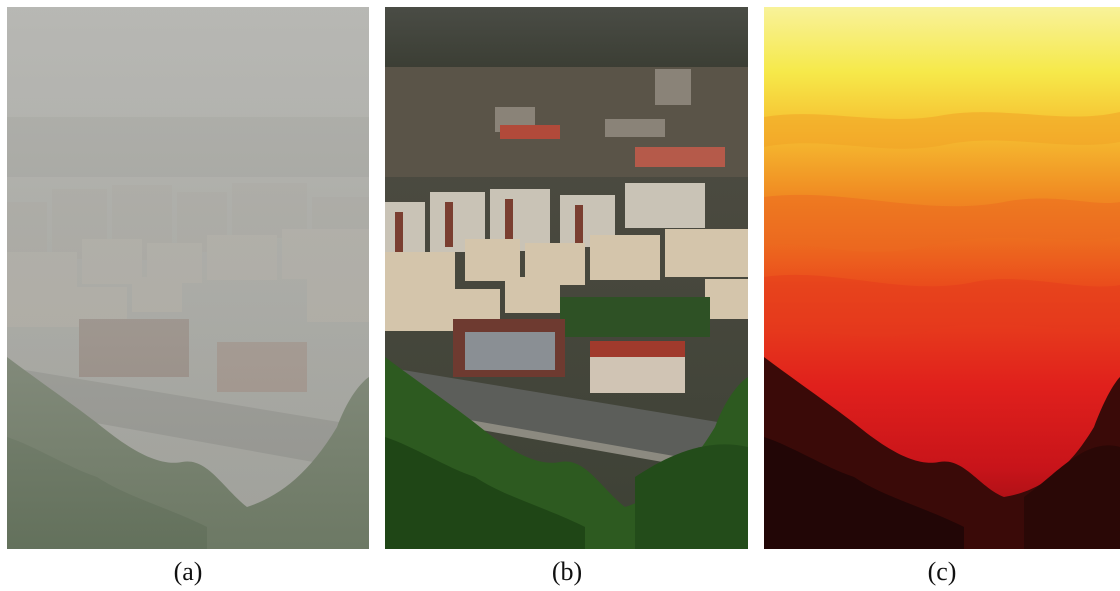 The image size is (1120, 591). What do you see at coordinates (188, 571) in the screenshot?
I see `panel-a-caption: (a)` at bounding box center [188, 571].